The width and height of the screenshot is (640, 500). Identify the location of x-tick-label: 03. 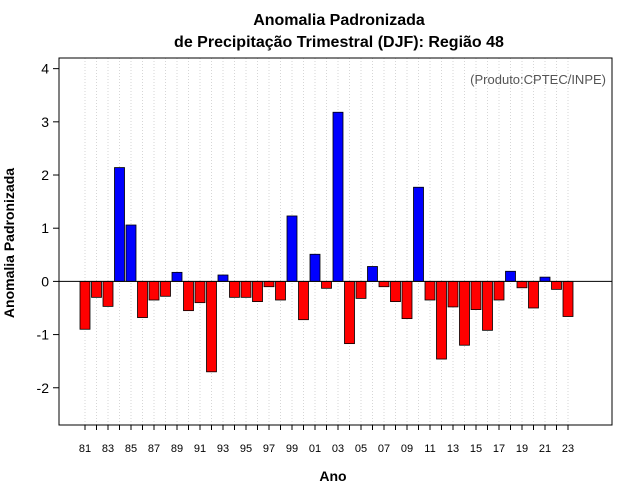
(338, 449).